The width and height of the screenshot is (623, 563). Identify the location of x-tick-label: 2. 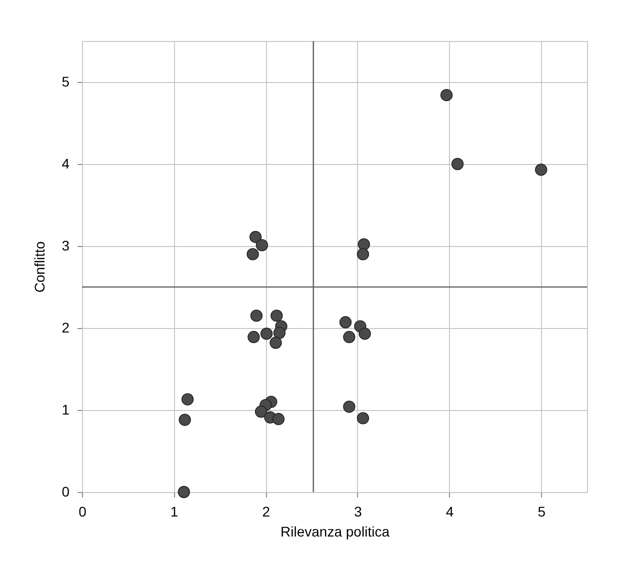
(266, 512).